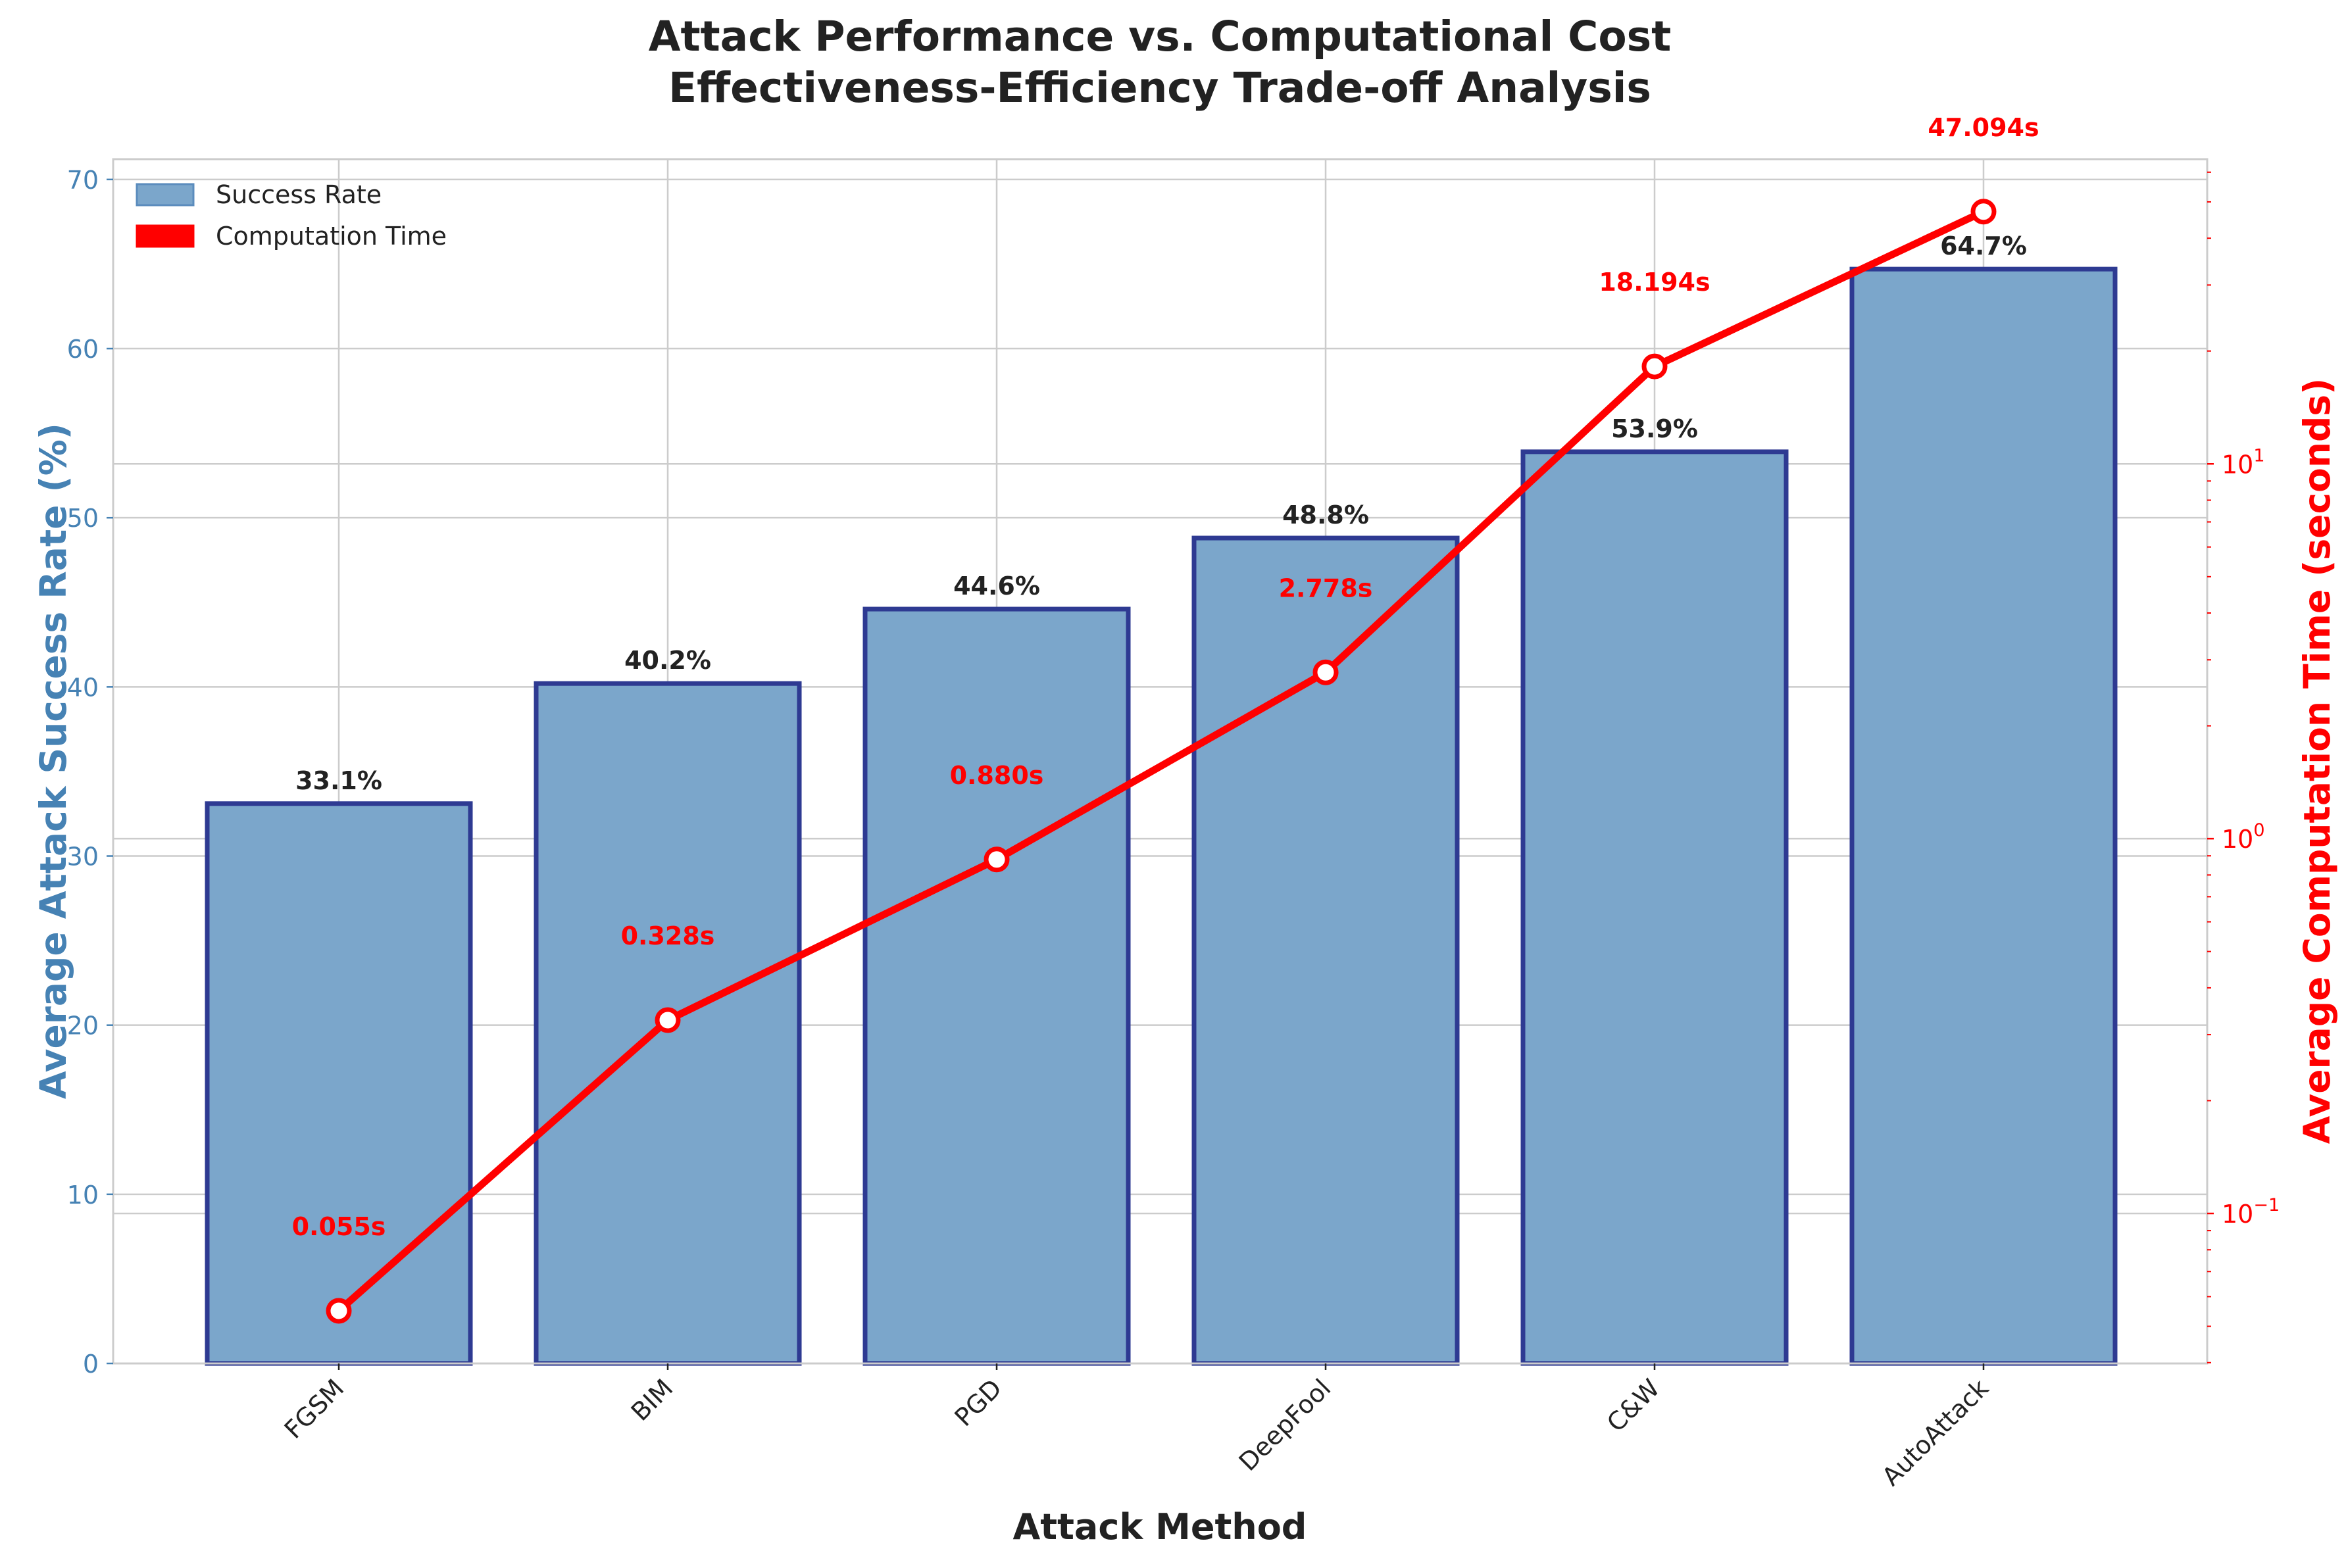  Describe the element at coordinates (83, 181) in the screenshot. I see `left-tick-label: 70` at that location.